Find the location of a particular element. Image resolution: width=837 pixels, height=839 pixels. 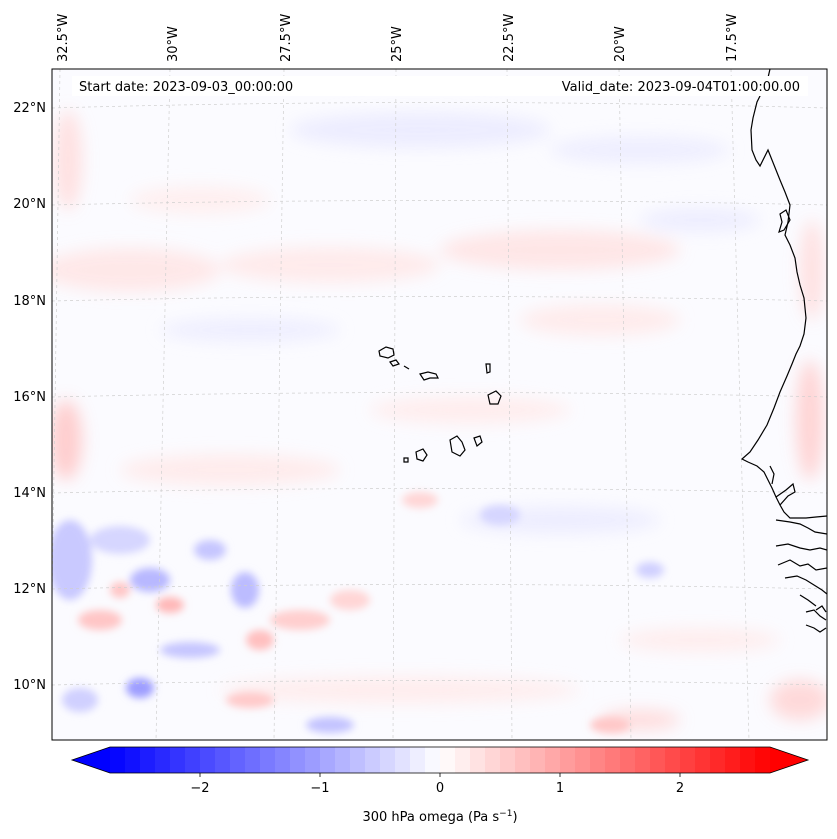

colorbar-extend-min is located at coordinates (91, 760).